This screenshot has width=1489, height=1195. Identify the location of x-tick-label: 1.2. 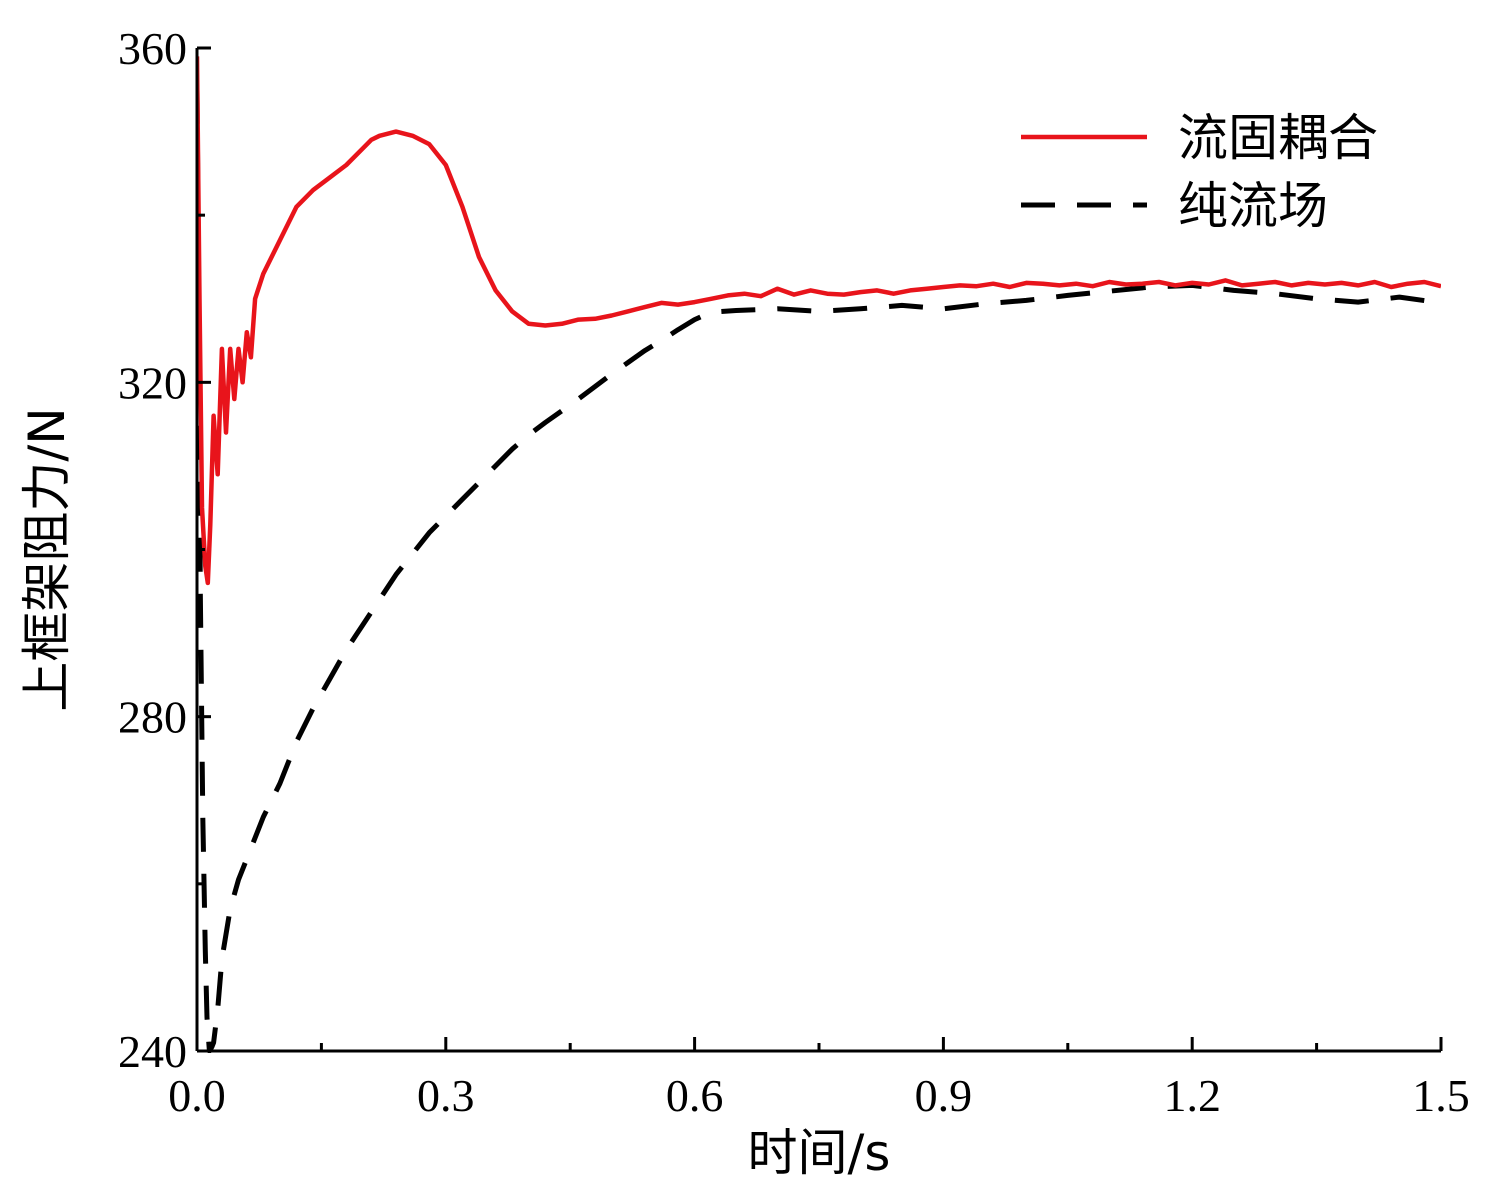
(1192, 1095).